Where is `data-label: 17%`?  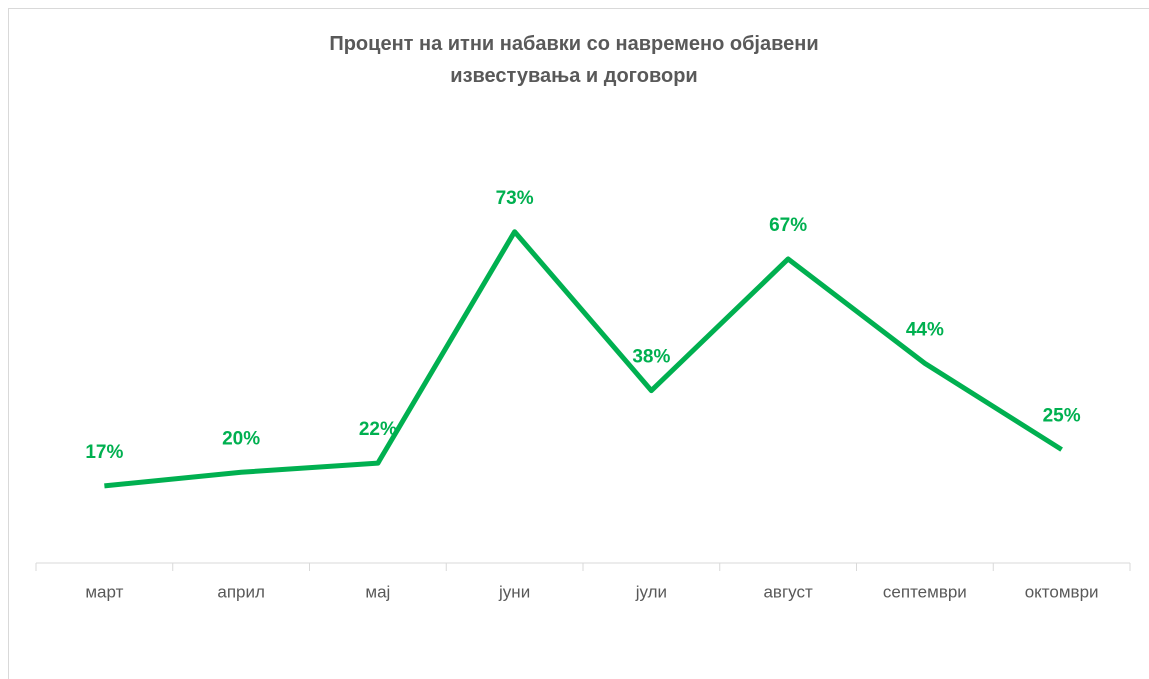
data-label: 17% is located at coordinates (104, 452).